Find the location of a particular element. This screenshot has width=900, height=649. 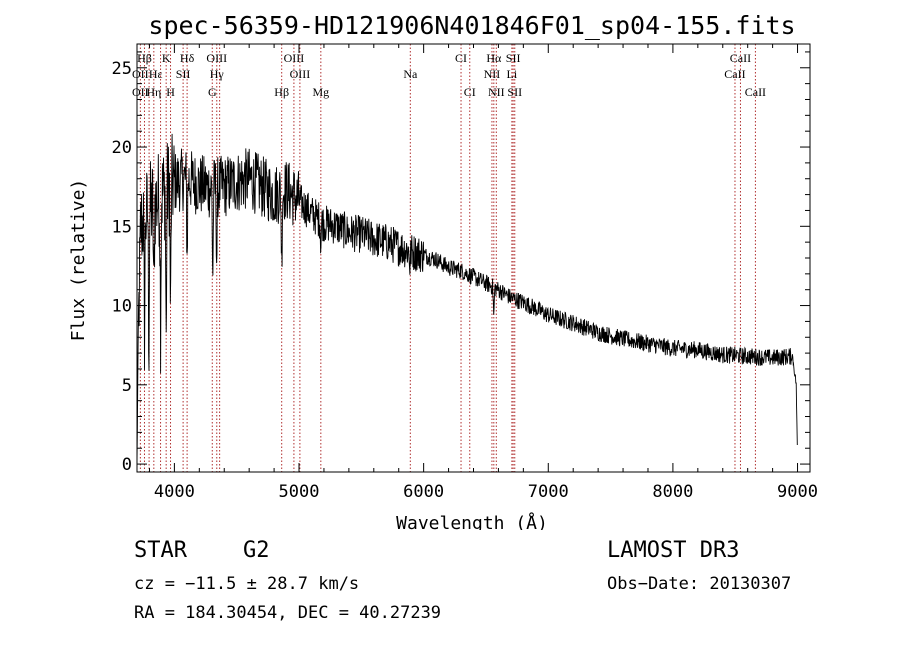

spectral-line-label: Mg is located at coordinates (320, 92).